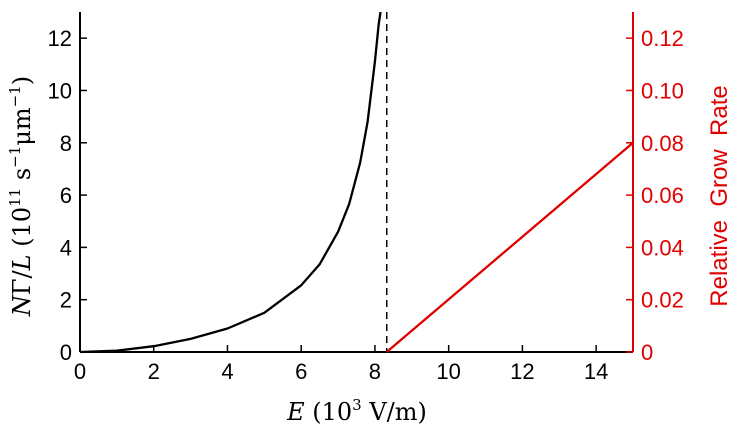  Describe the element at coordinates (662, 195) in the screenshot. I see `right-y-tick-label: 0.06` at that location.